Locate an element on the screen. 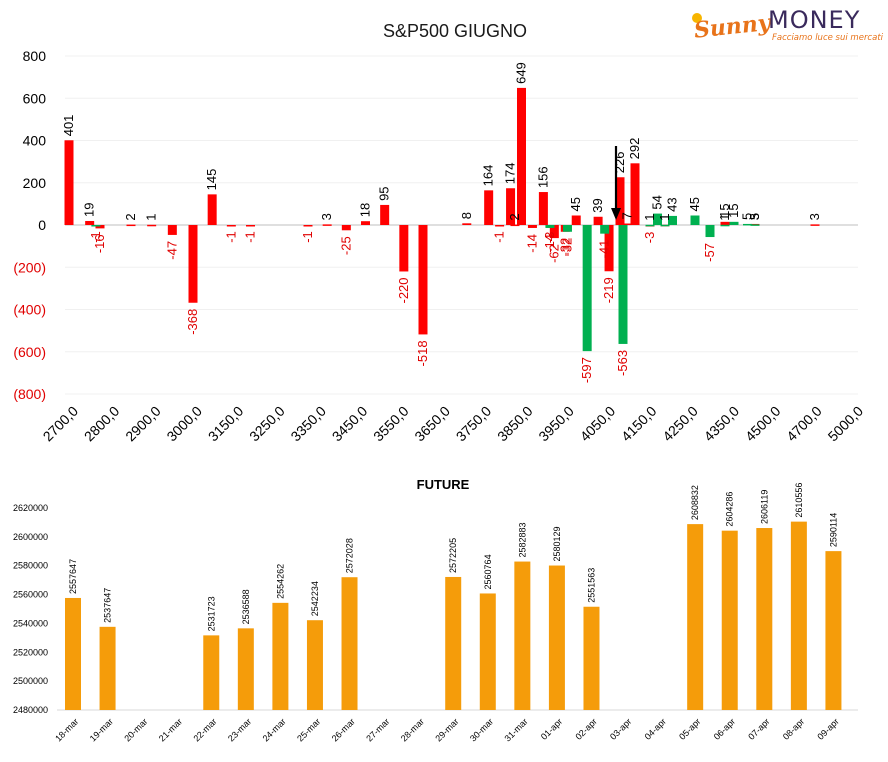 The height and width of the screenshot is (762, 888). data-label: 18 is located at coordinates (365, 210).